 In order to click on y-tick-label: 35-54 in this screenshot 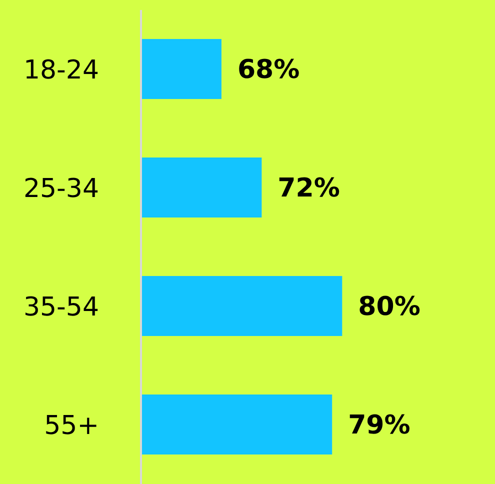, I will do `click(61, 307)`.